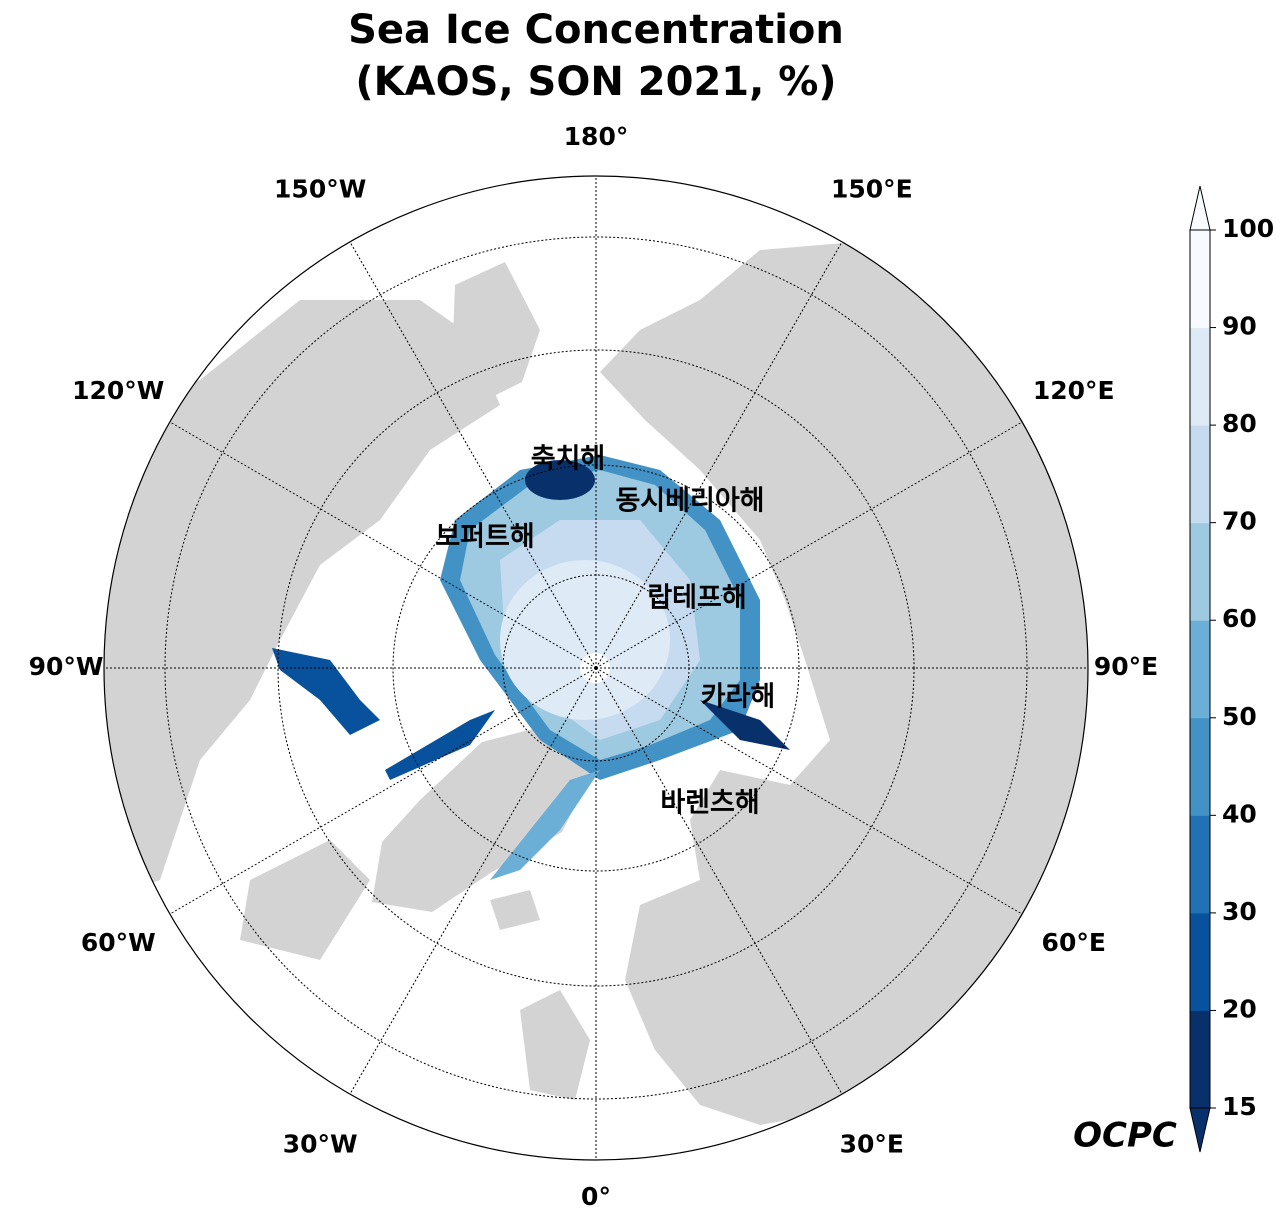 The width and height of the screenshot is (1287, 1220). Describe the element at coordinates (484, 537) in the screenshot. I see `sea-label: 보퍼트해` at that location.